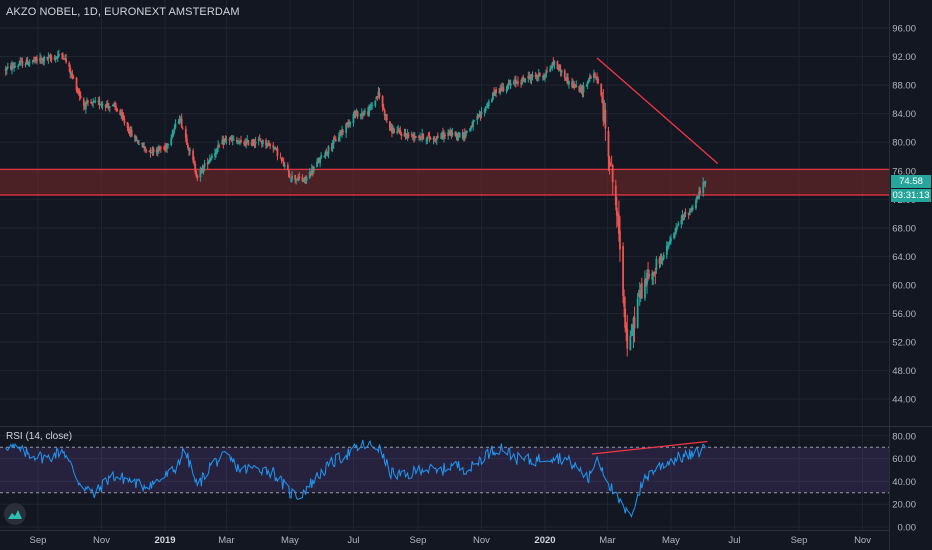 The height and width of the screenshot is (550, 932). Describe the element at coordinates (734, 540) in the screenshot. I see `time-tick-label: Jul` at that location.